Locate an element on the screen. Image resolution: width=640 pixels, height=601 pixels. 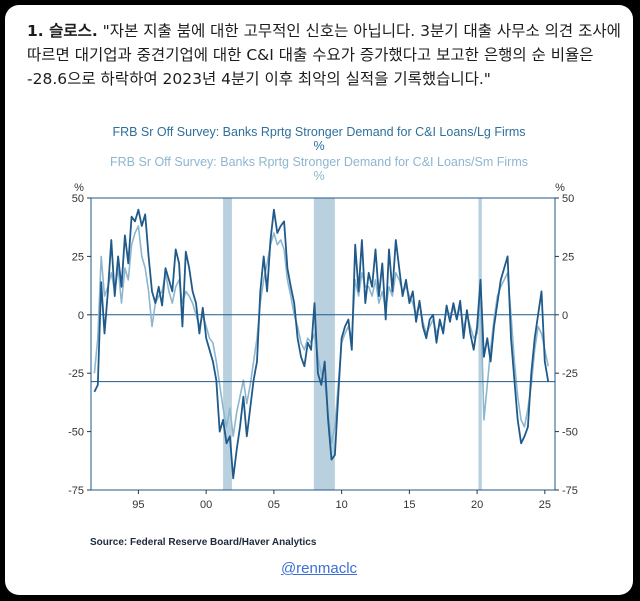
chart-subtitle-unit: % is located at coordinates (318, 176).